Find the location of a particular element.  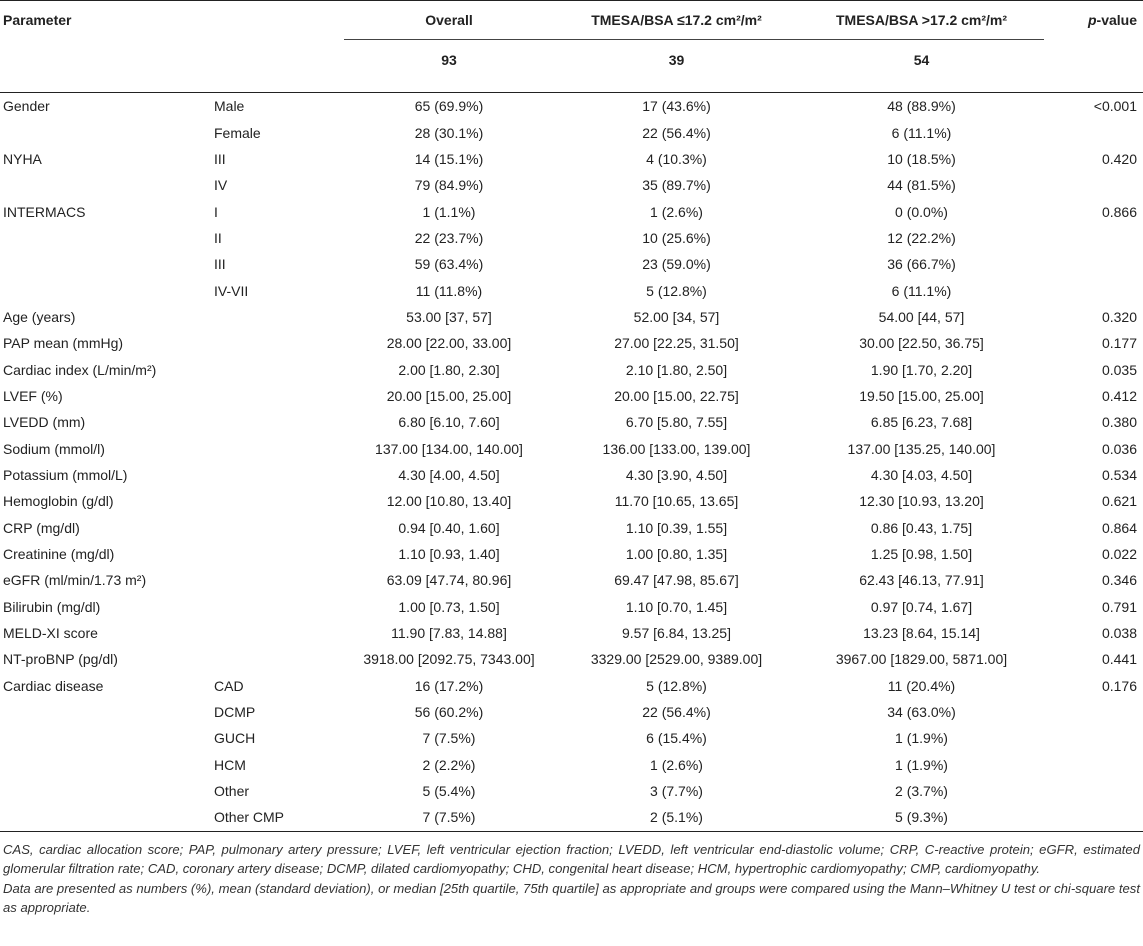

row-p-value: 0.621 is located at coordinates (1119, 501).